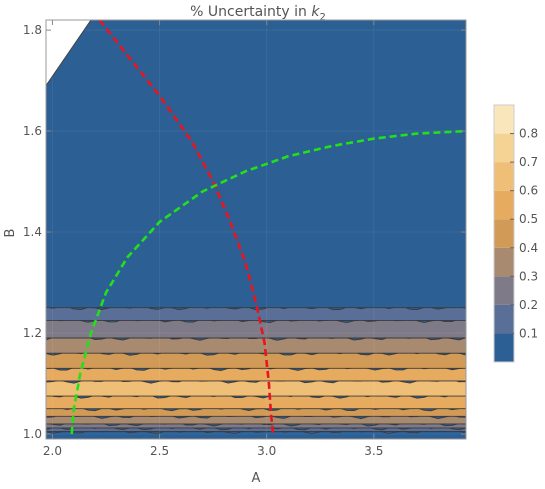  I want to click on y-tick-label: 1.6, so click(32, 131).